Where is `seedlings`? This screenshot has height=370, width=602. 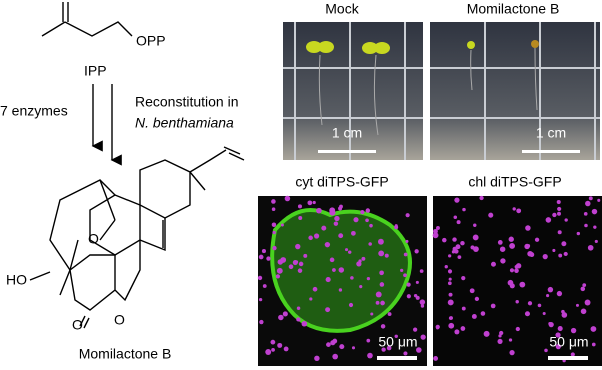 seedlings is located at coordinates (422, 88).